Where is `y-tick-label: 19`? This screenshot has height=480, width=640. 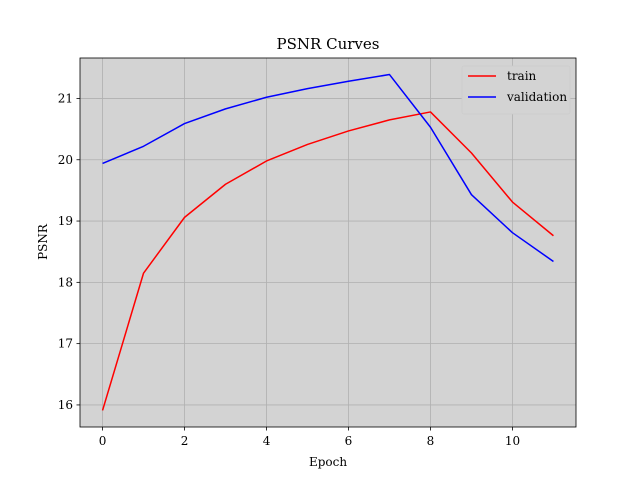
y-tick-label: 19 is located at coordinates (65, 221).